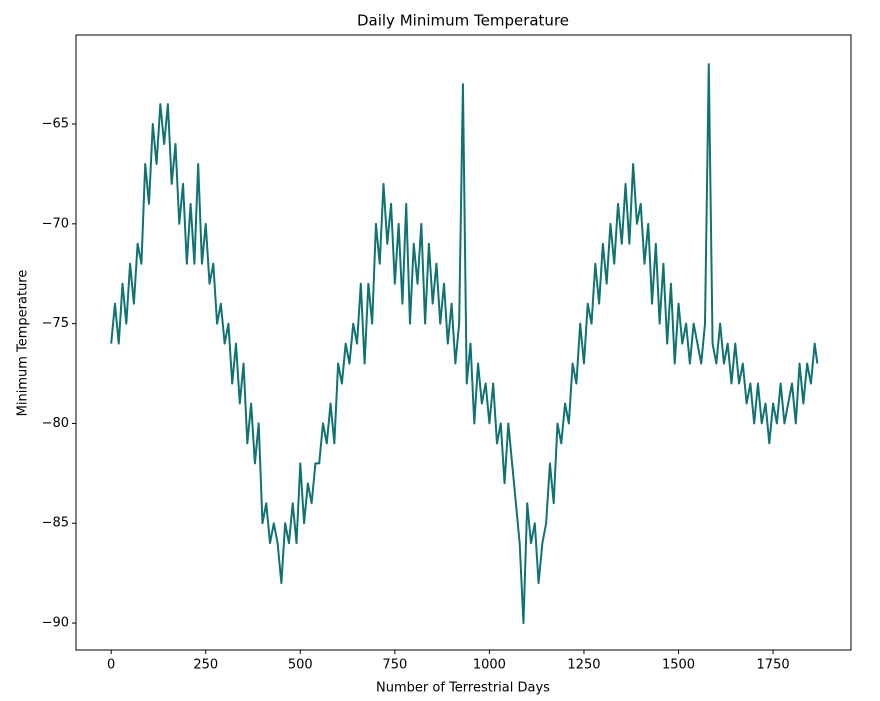 The height and width of the screenshot is (701, 880). What do you see at coordinates (489, 665) in the screenshot?
I see `x-tick-label: 1000` at bounding box center [489, 665].